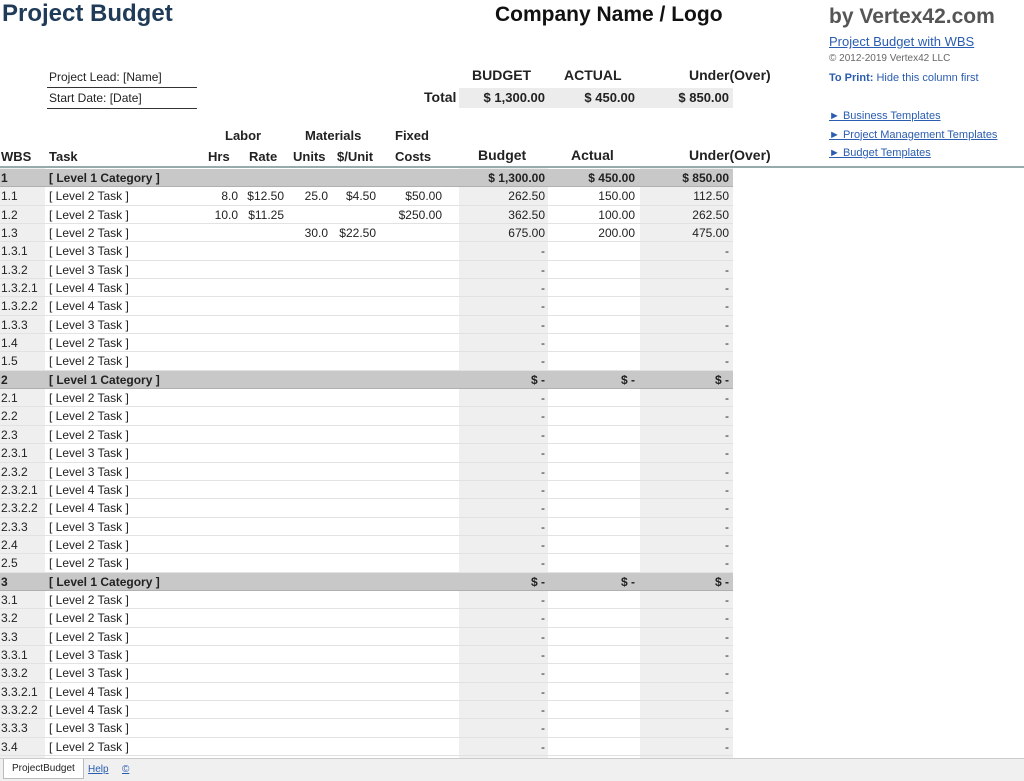 The height and width of the screenshot is (781, 1024). Describe the element at coordinates (9, 434) in the screenshot. I see `wbs-cell: 2.3` at that location.